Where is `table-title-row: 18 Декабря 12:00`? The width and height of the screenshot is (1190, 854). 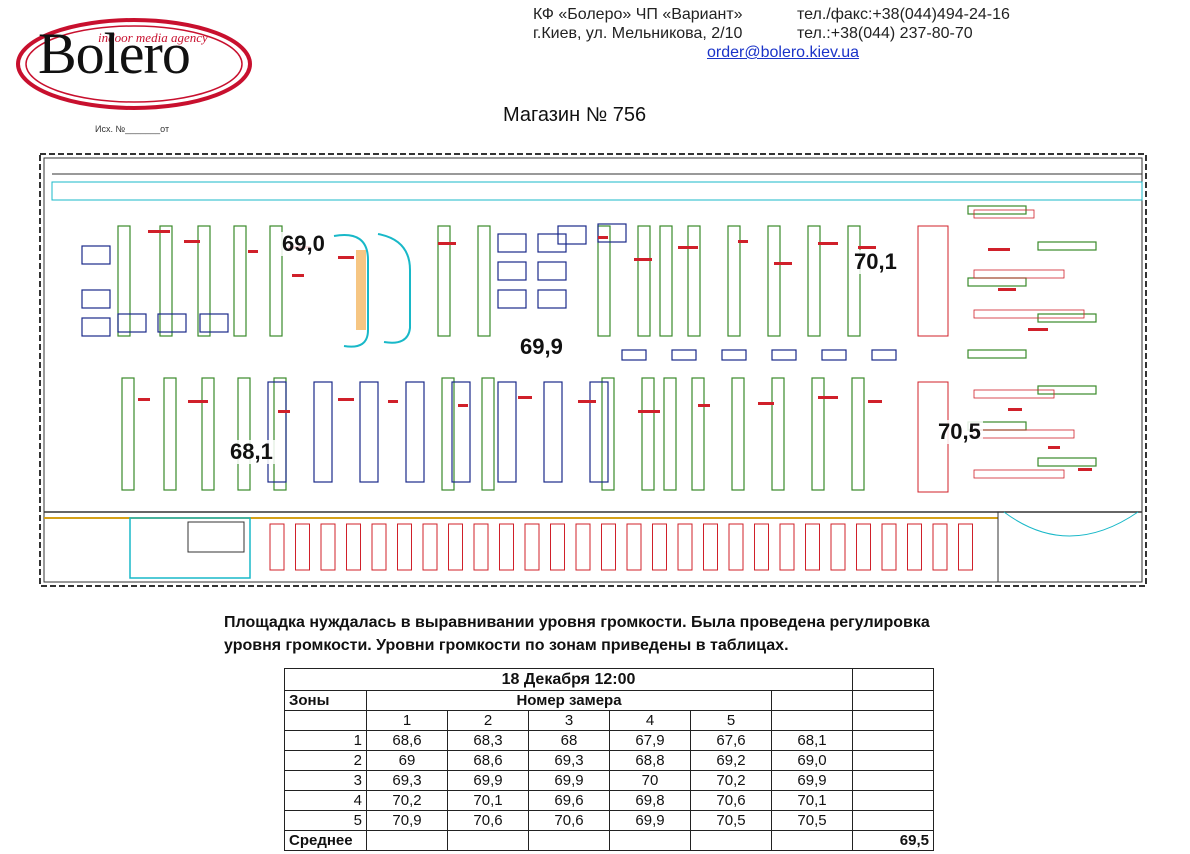 table-title-row: 18 Декабря 12:00 is located at coordinates (609, 679).